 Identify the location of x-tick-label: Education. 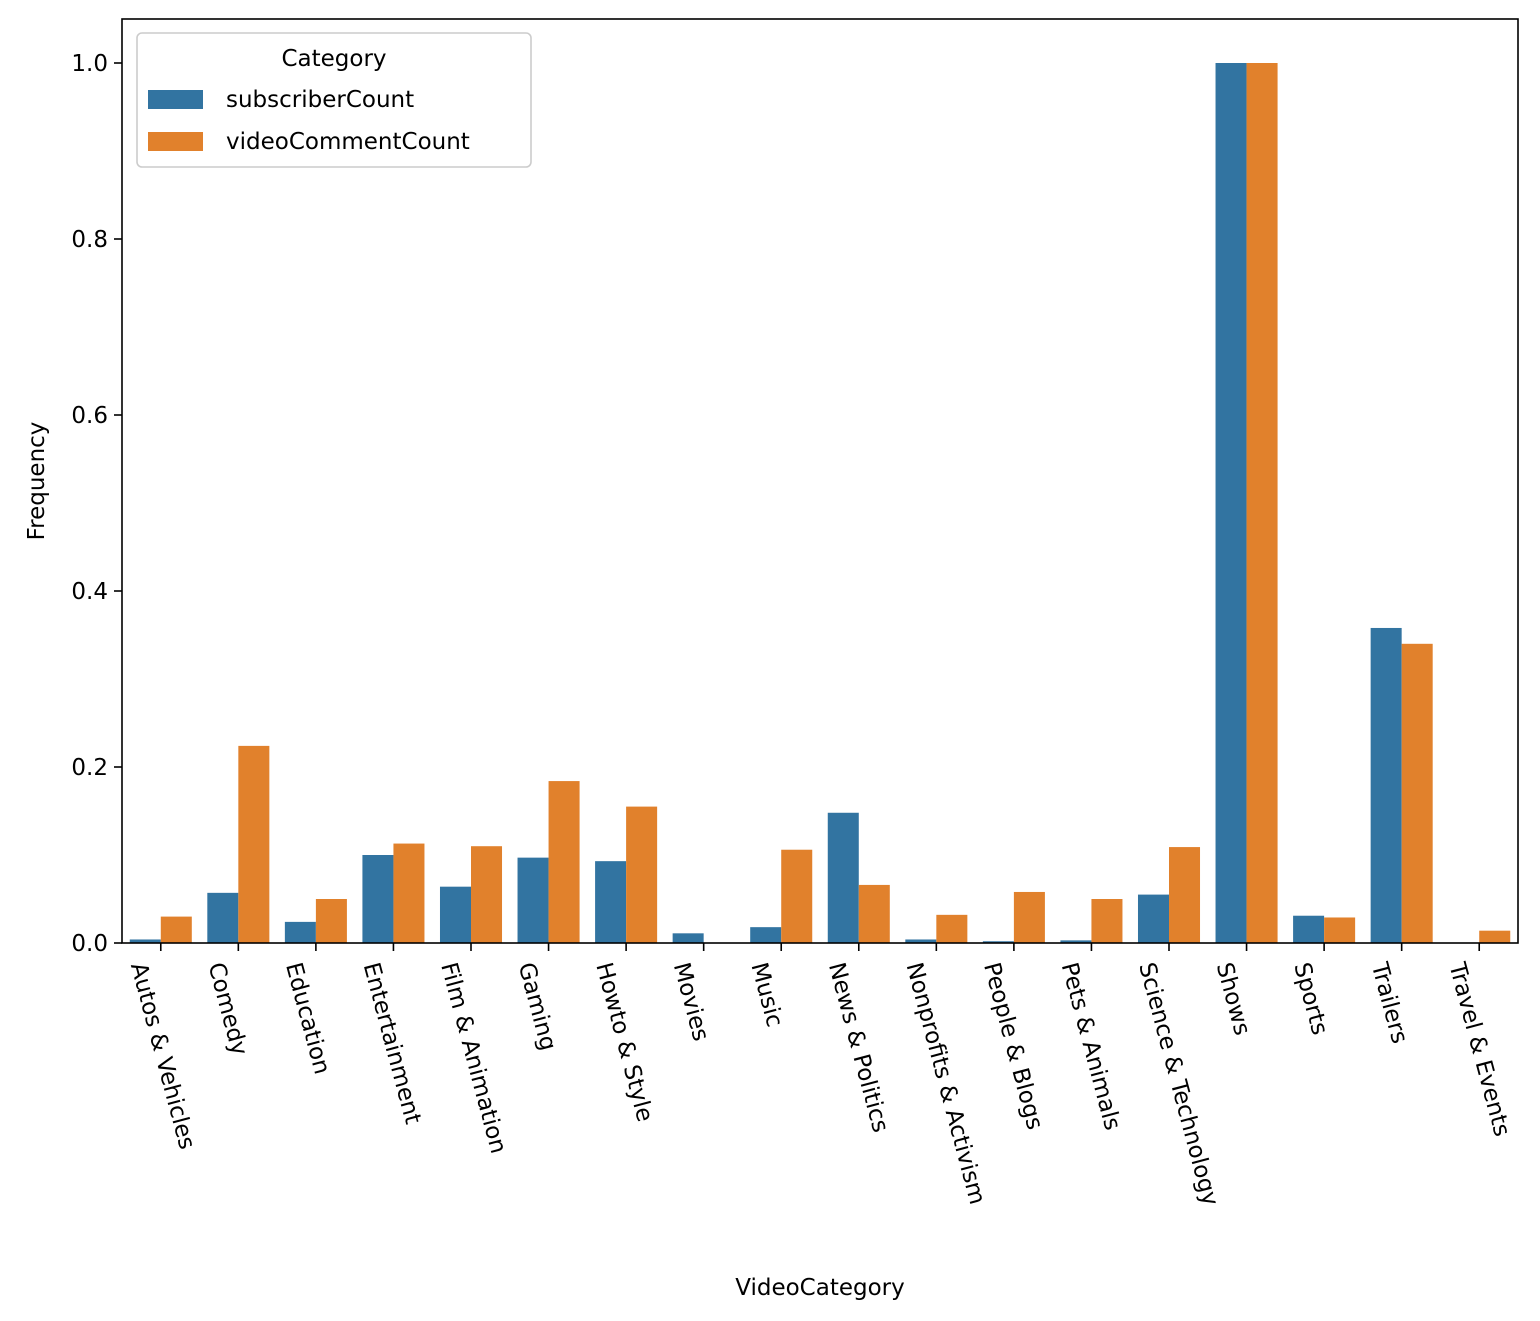
(307, 1018).